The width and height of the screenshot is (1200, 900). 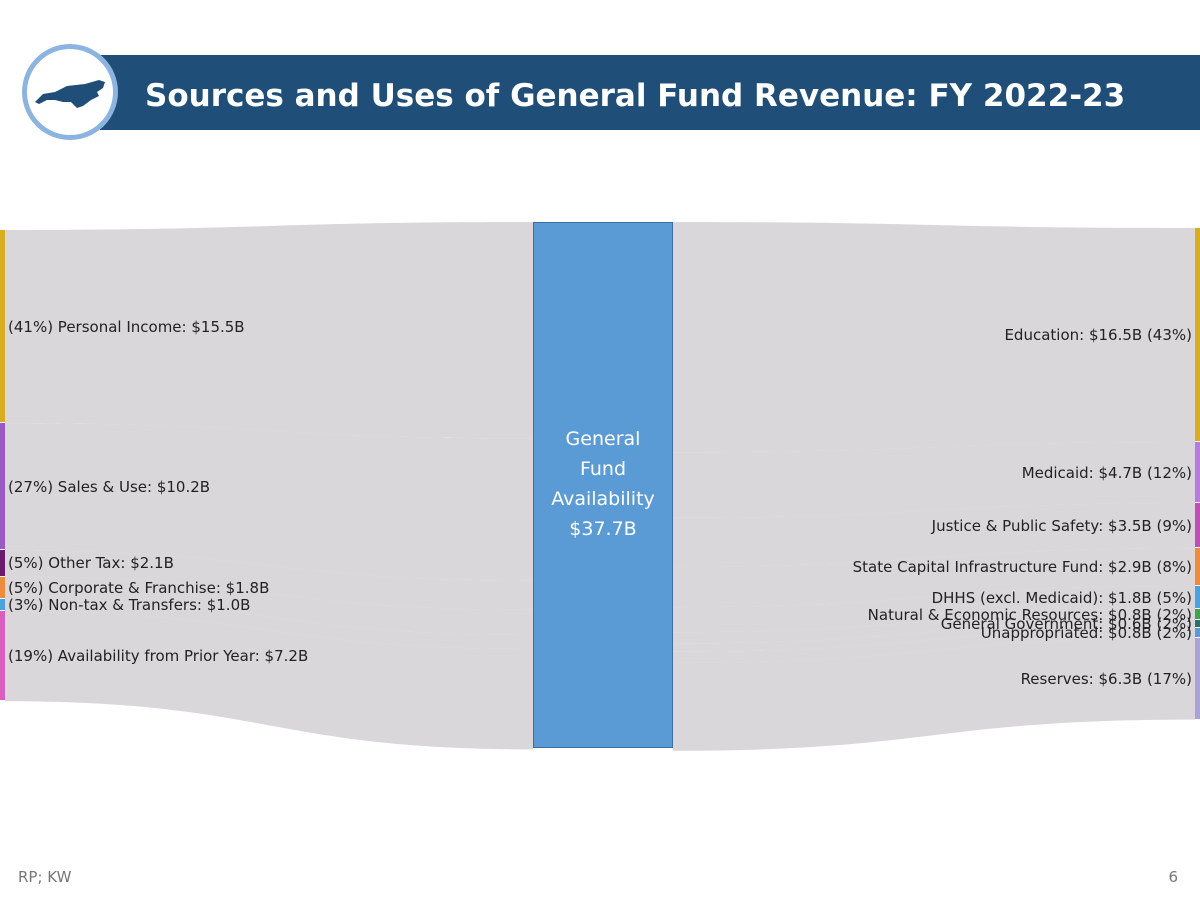 I want to click on use-label: Reserves: $6.3B (17%), so click(x=1106, y=678).